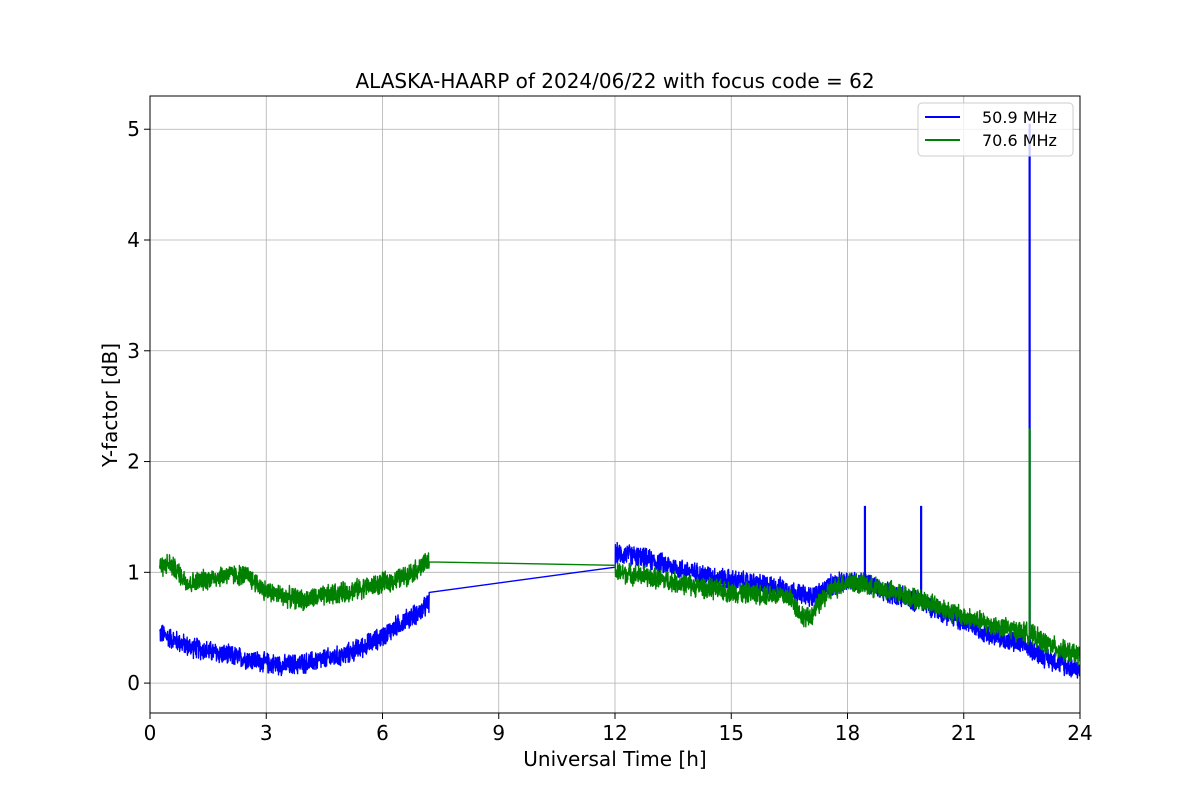  I want to click on x-tick-label: 3, so click(266, 733).